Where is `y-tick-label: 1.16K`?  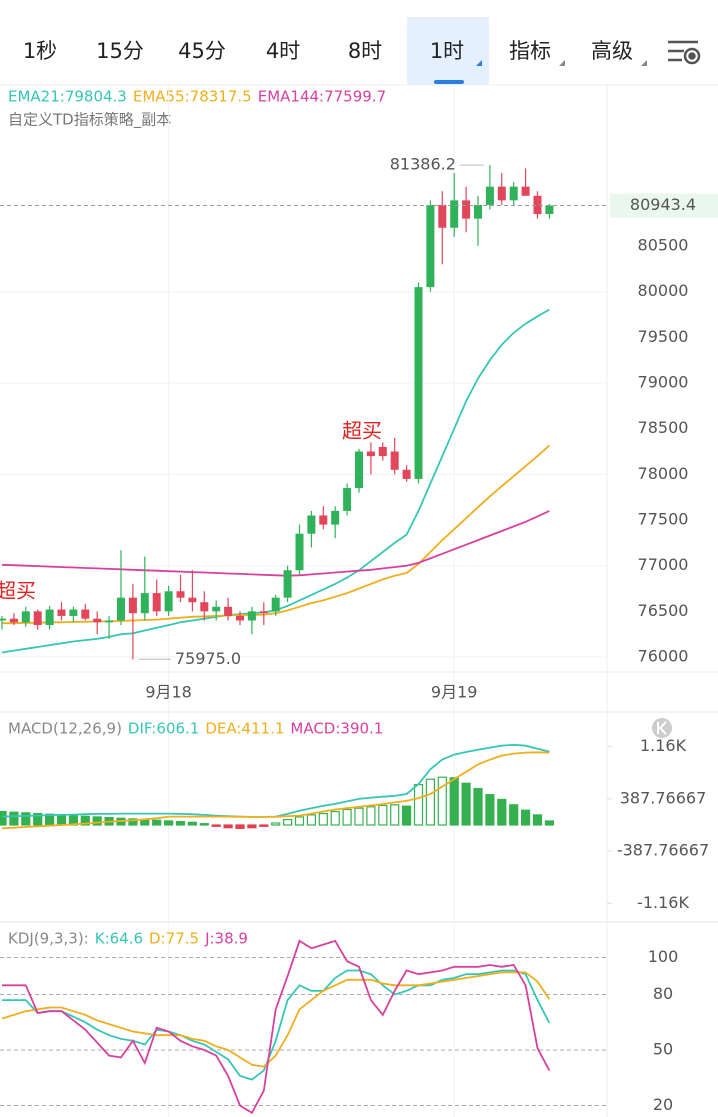 y-tick-label: 1.16K is located at coordinates (663, 745).